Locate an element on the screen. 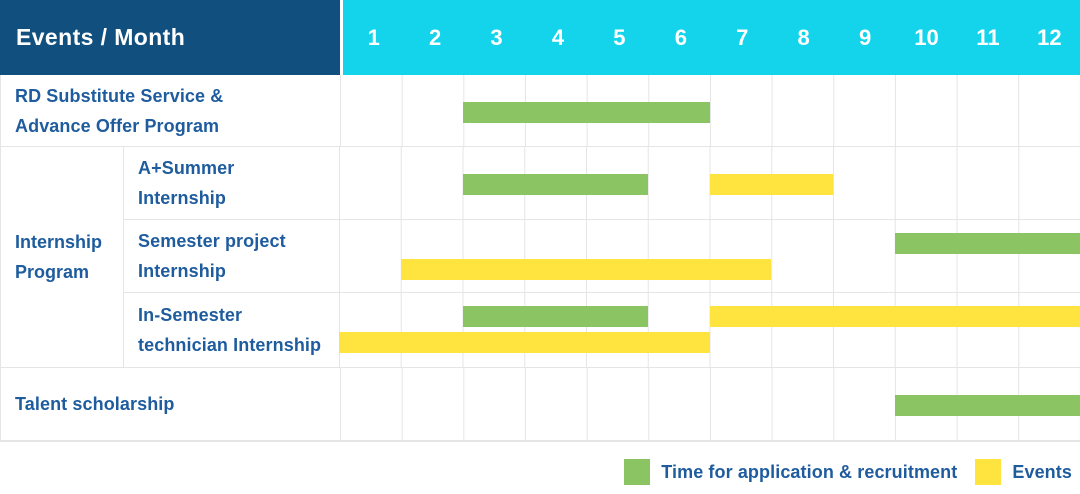 The image size is (1080, 494). events-month-header-cell: Events / Month is located at coordinates (170, 37).